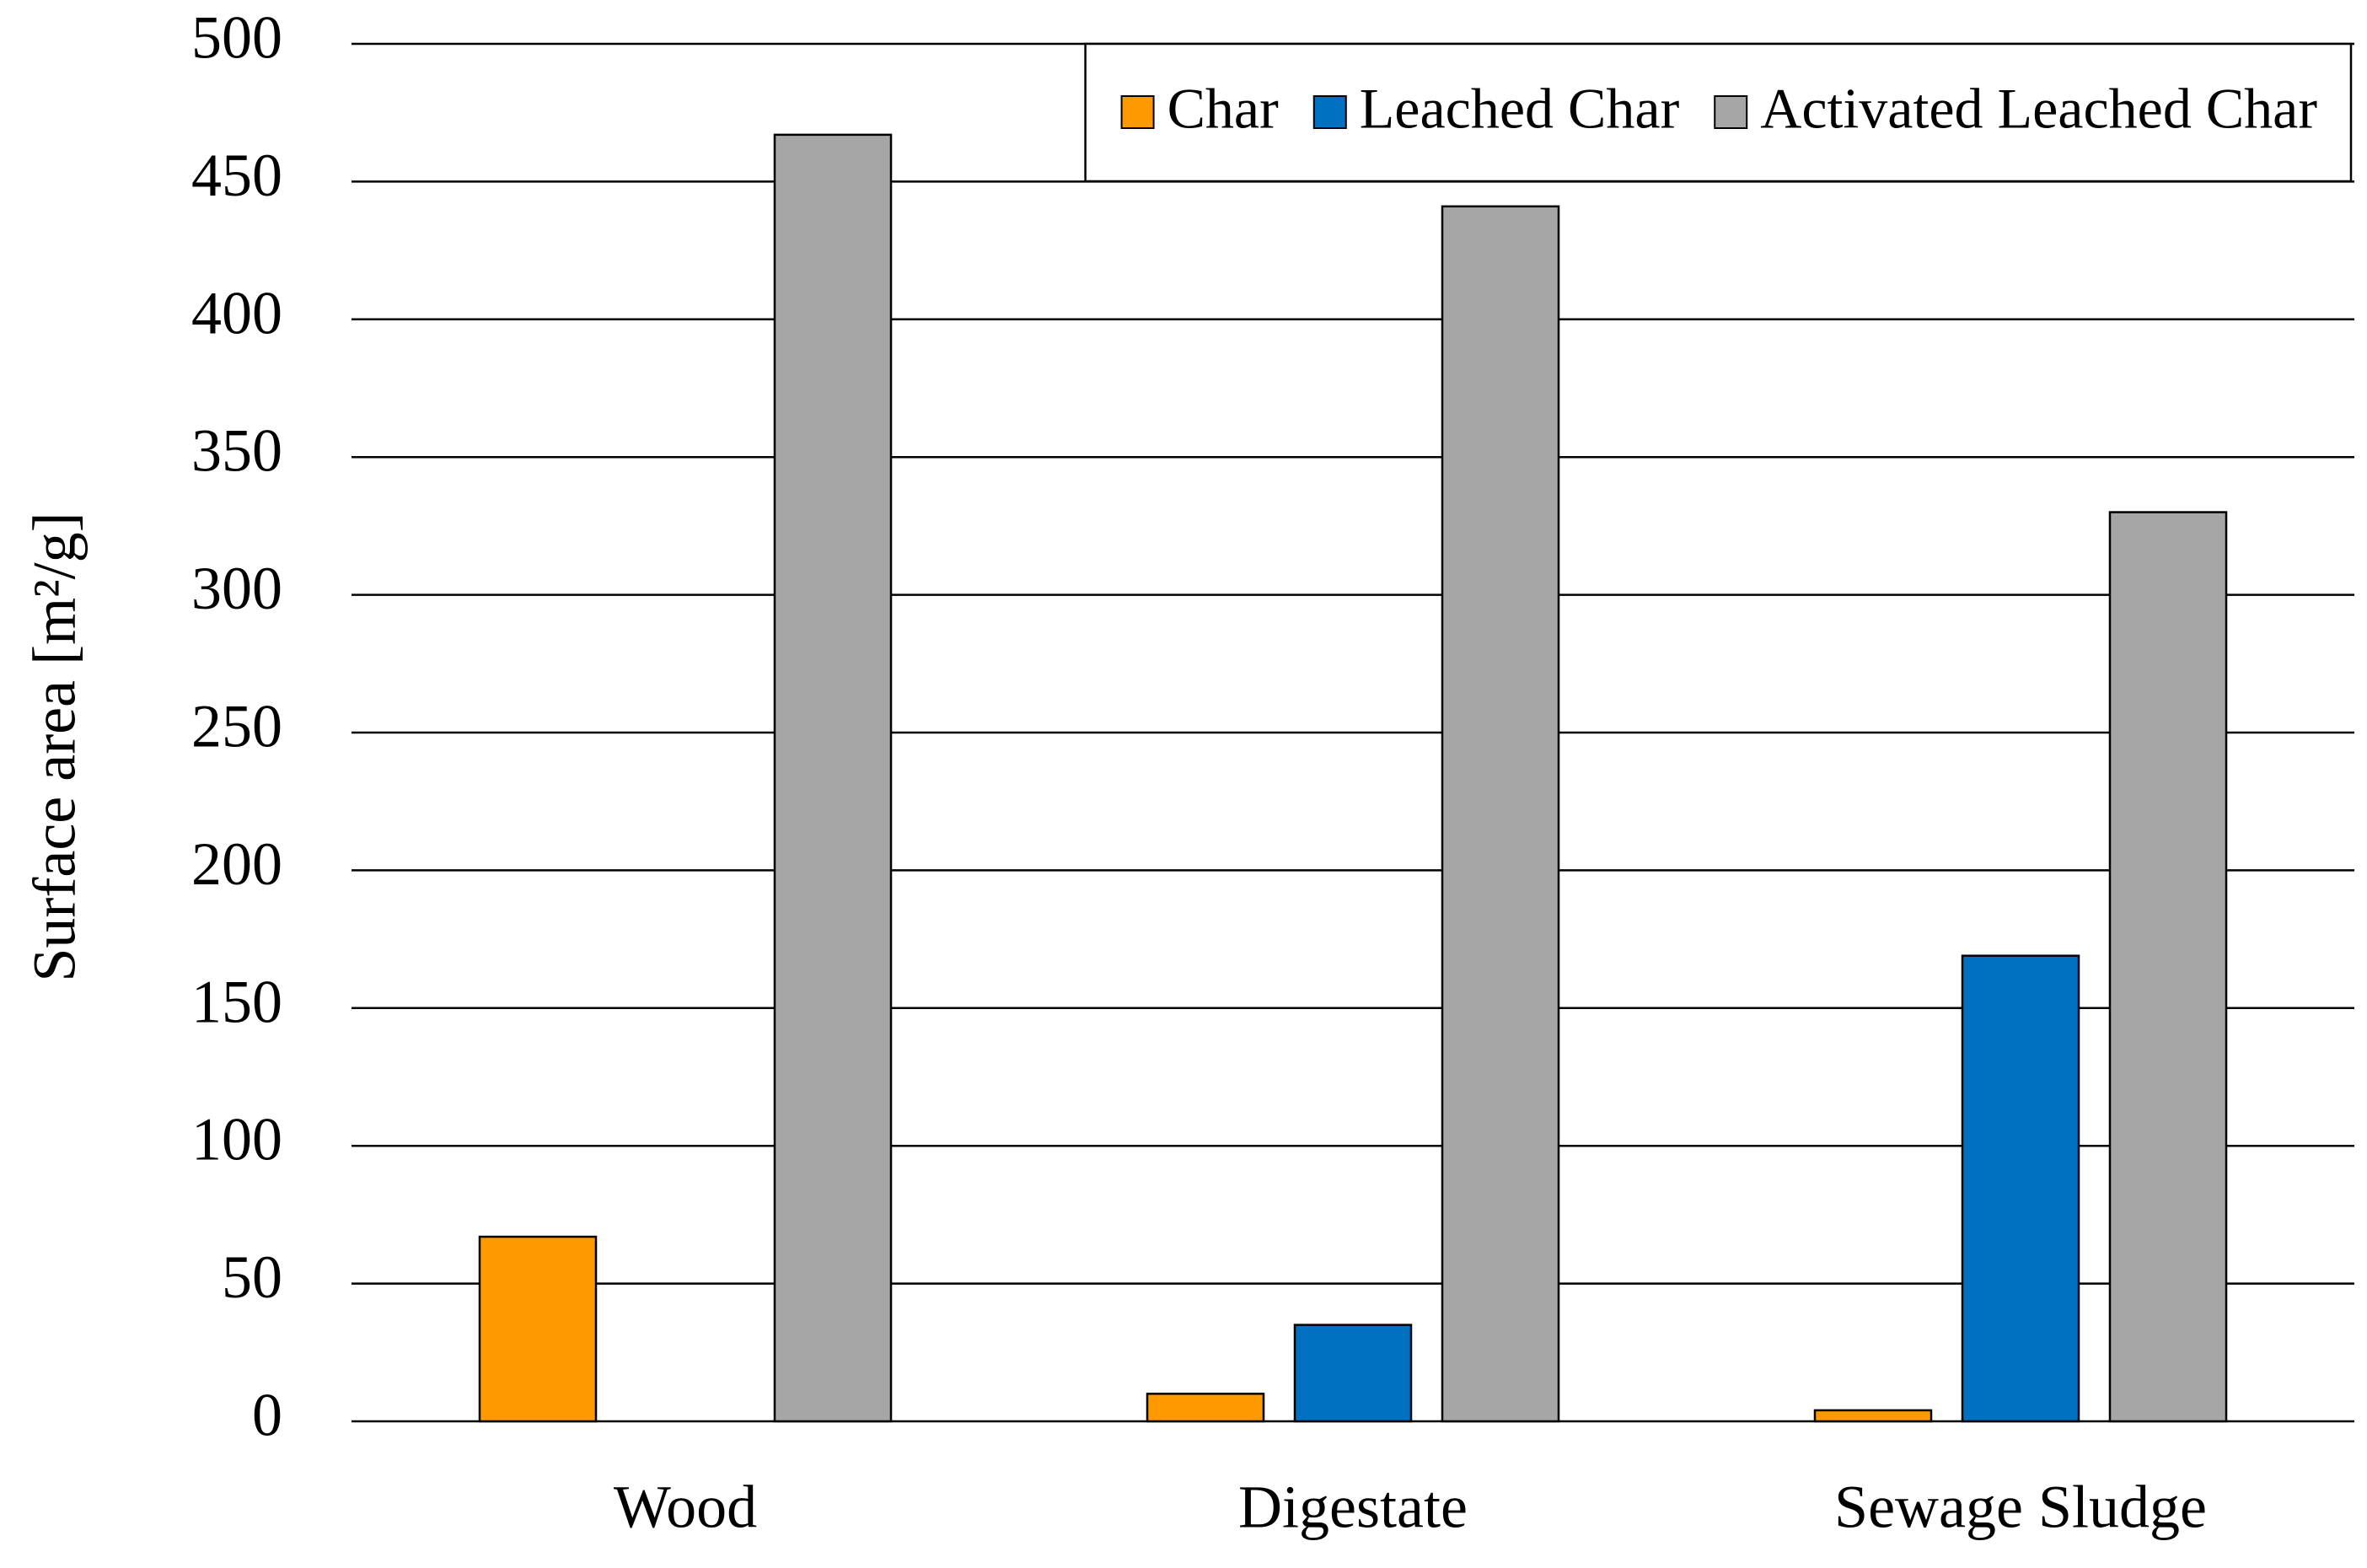  What do you see at coordinates (236, 451) in the screenshot?
I see `y-tick-label: 350` at bounding box center [236, 451].